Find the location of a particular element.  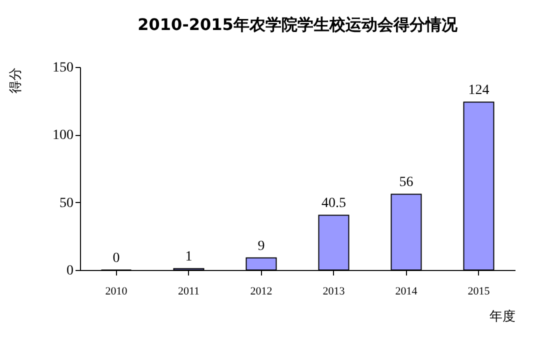

chart-title: 2010-2015年农学院学生校运动会得分情况 is located at coordinates (298, 24).